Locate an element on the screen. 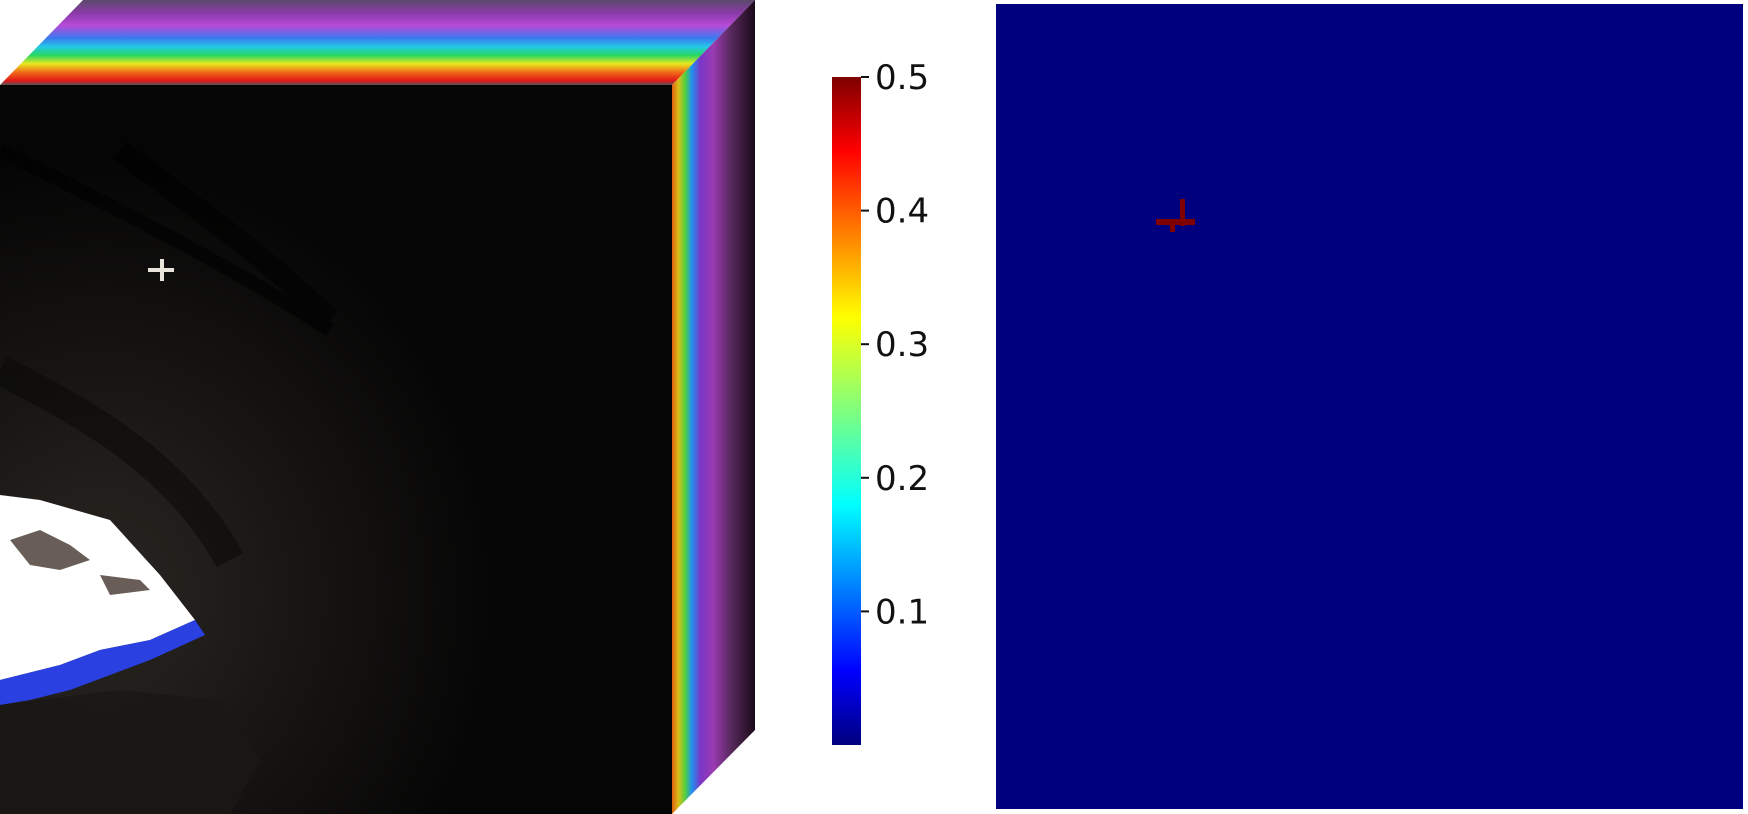  cube-side-face is located at coordinates (713, 407).